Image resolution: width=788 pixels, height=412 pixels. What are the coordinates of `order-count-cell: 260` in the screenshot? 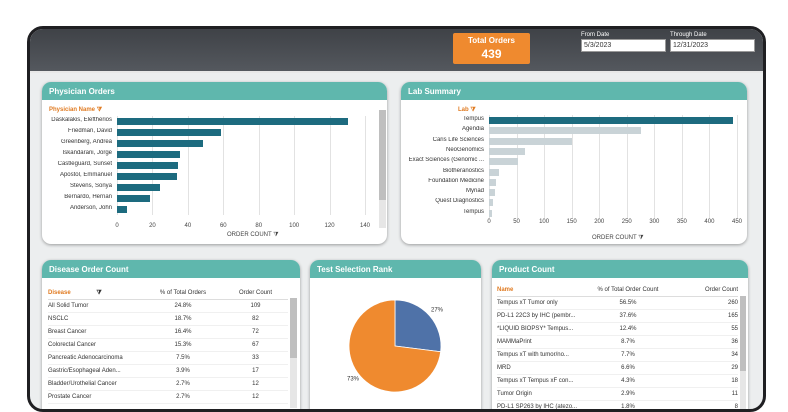 It's located at (703, 303).